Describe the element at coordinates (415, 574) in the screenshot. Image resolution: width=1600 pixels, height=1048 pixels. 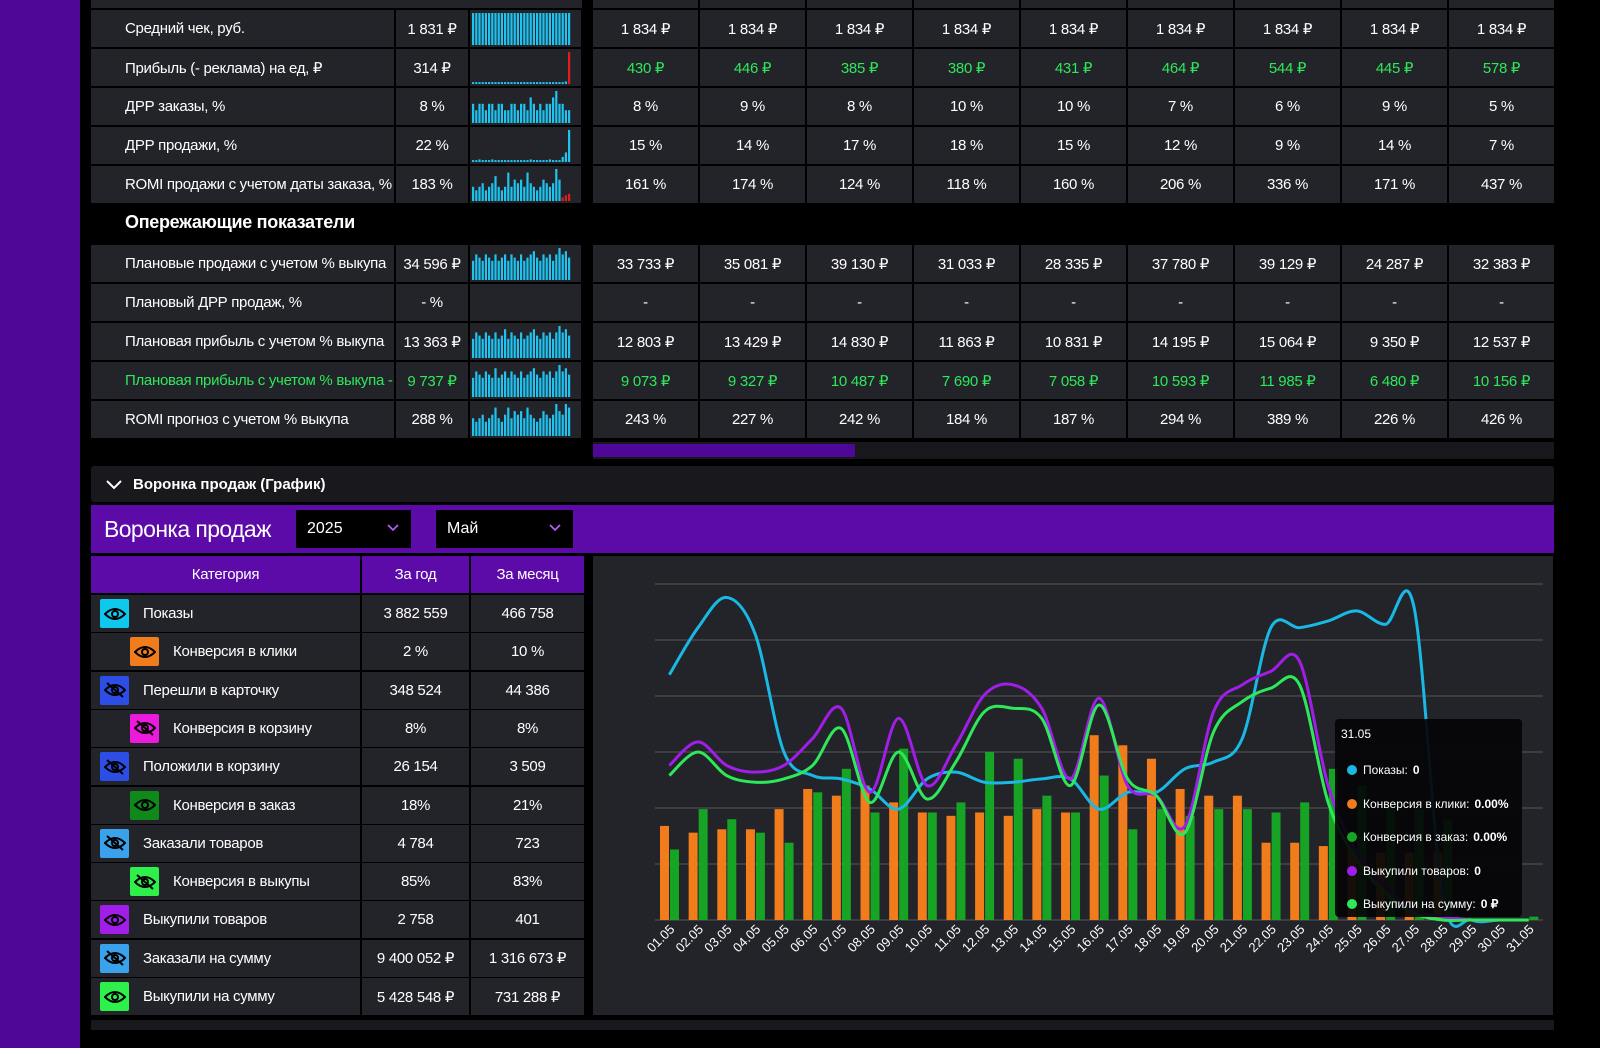
I see `col-header-year: За год` at that location.